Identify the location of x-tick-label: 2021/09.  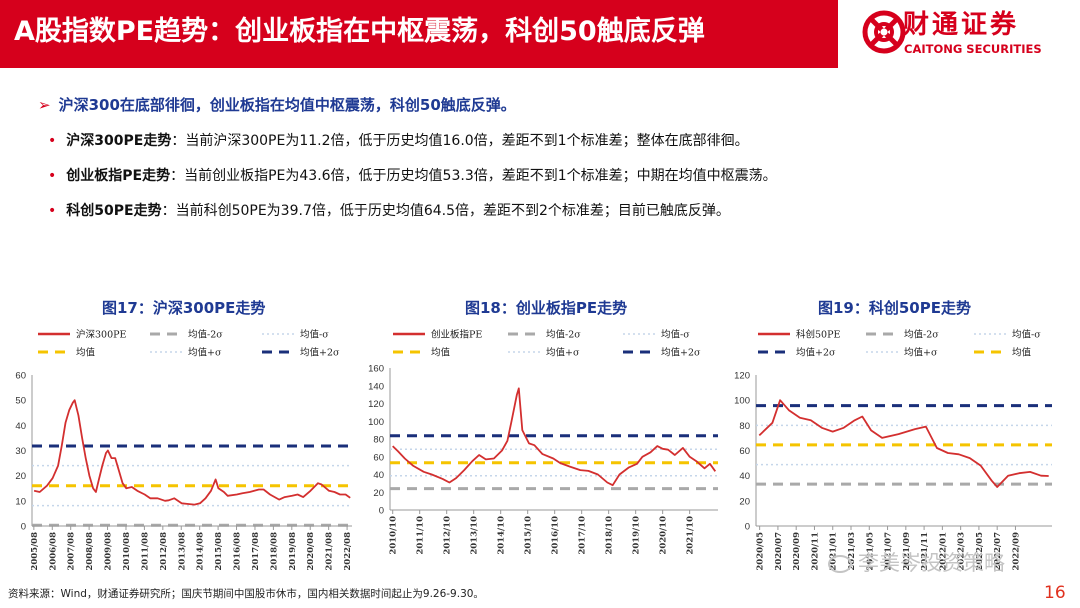
(907, 551).